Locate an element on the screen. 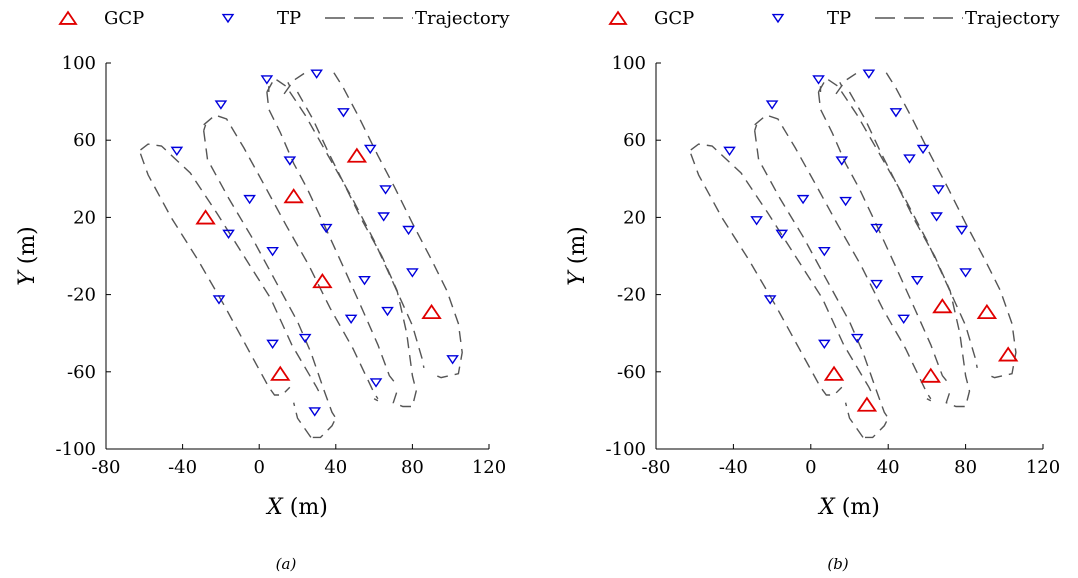 The height and width of the screenshot is (578, 1078). legend-gcp-marker is located at coordinates (618, 17).